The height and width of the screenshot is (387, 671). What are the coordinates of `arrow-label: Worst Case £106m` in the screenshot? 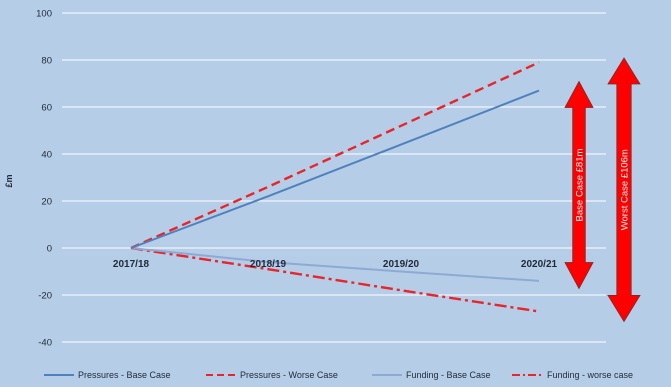 It's located at (625, 189).